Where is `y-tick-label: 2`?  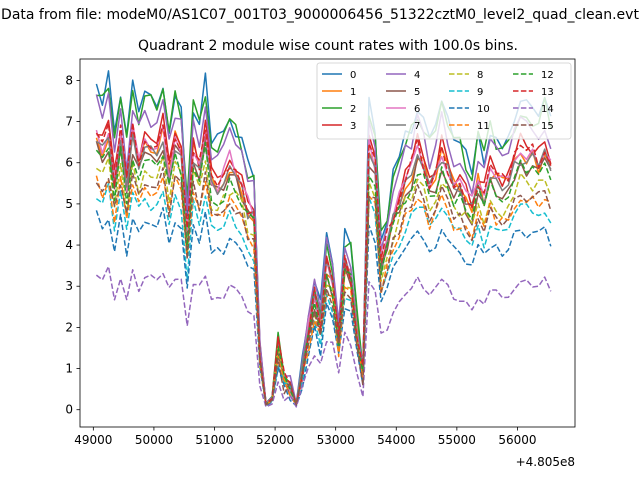 y-tick-label: 2 is located at coordinates (69, 327).